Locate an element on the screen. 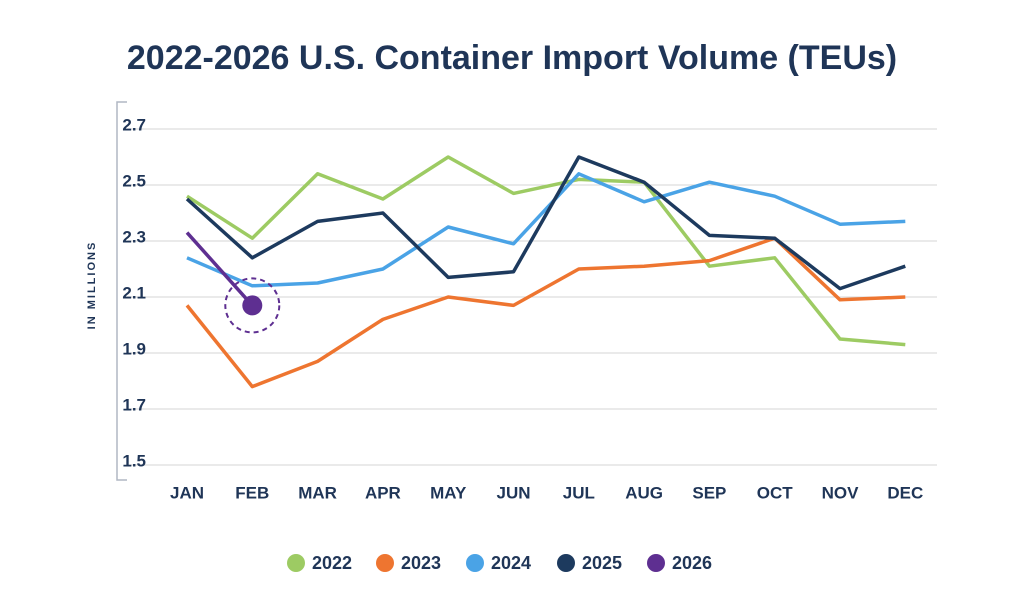  y-tick-label: 1.5 is located at coordinates (134, 460).